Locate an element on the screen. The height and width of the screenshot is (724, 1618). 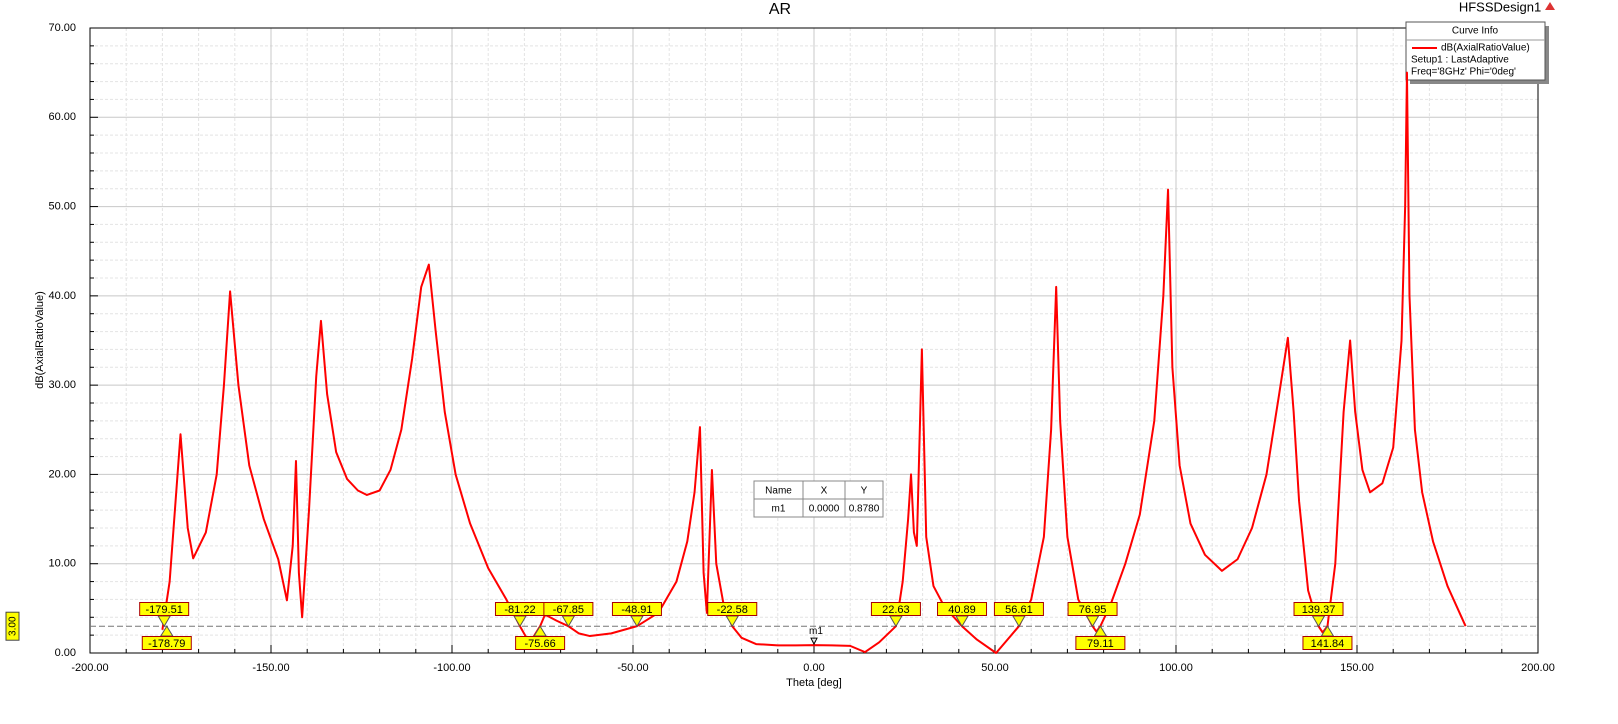
marker-label: -75.66 is located at coordinates (540, 644).